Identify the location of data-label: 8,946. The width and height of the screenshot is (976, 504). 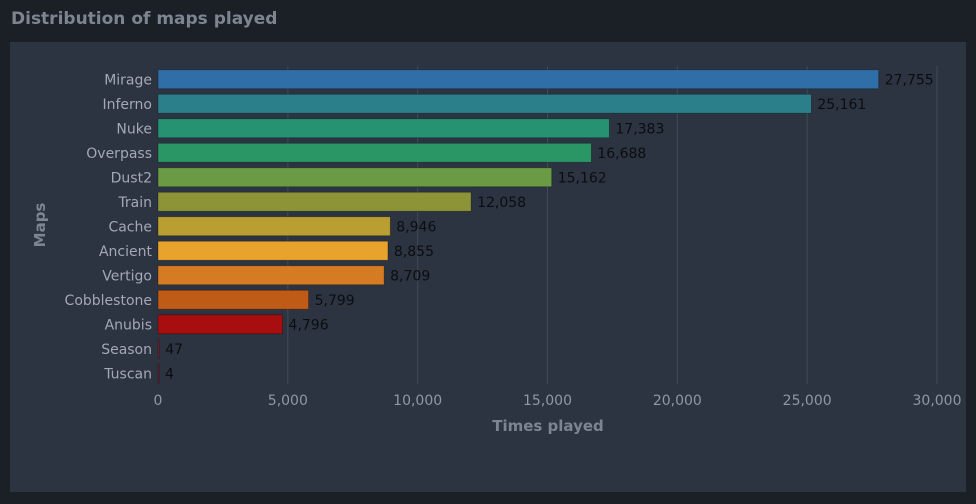
(416, 227).